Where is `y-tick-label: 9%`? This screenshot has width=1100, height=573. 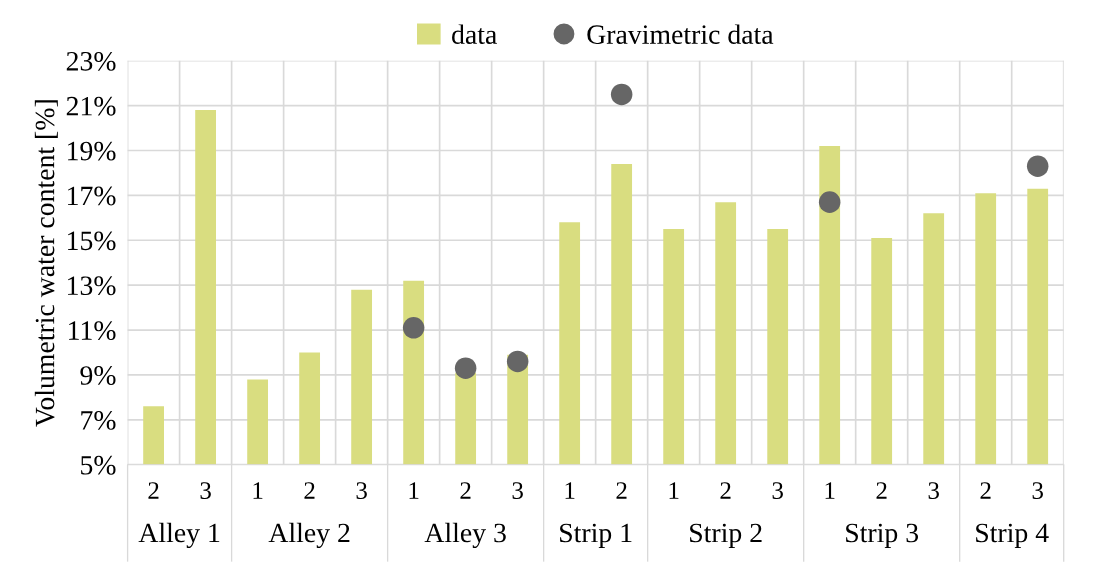 y-tick-label: 9% is located at coordinates (98, 375).